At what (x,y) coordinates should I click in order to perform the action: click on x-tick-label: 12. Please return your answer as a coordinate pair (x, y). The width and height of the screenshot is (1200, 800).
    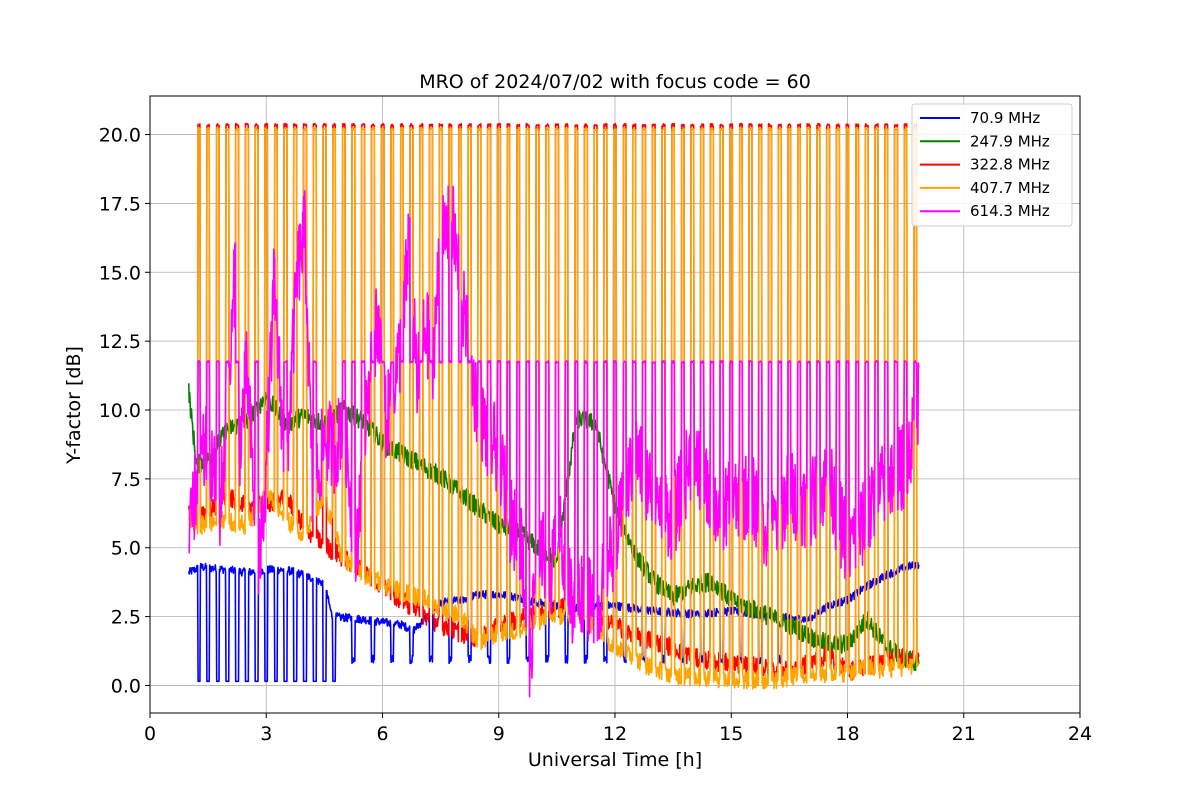
    Looking at the image, I should click on (615, 734).